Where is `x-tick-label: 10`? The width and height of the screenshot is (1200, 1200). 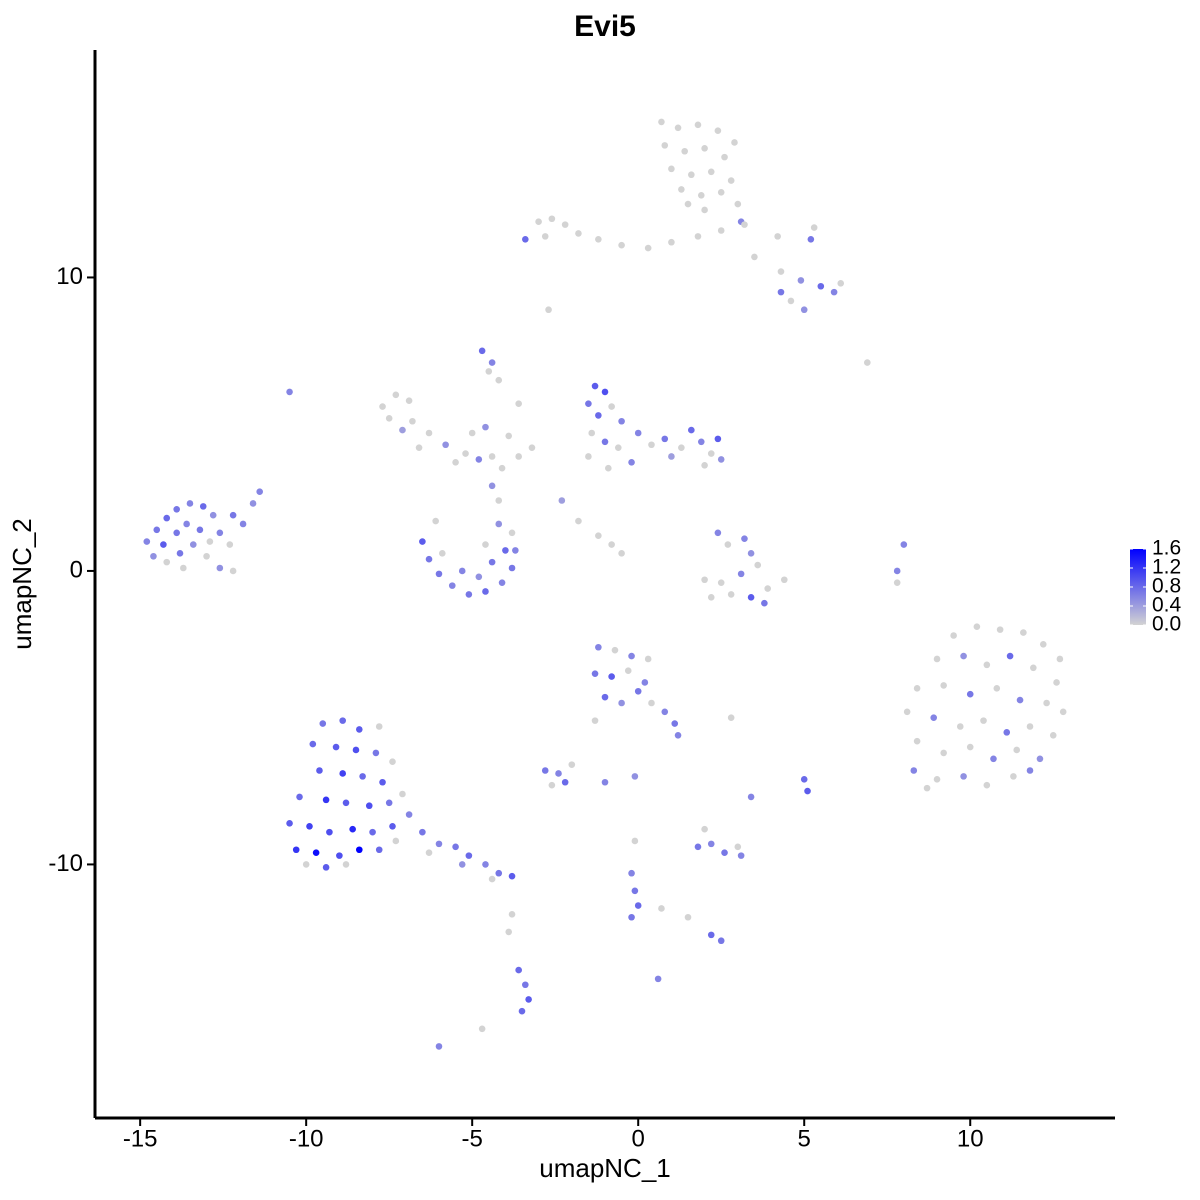
x-tick-label: 10 is located at coordinates (970, 1138).